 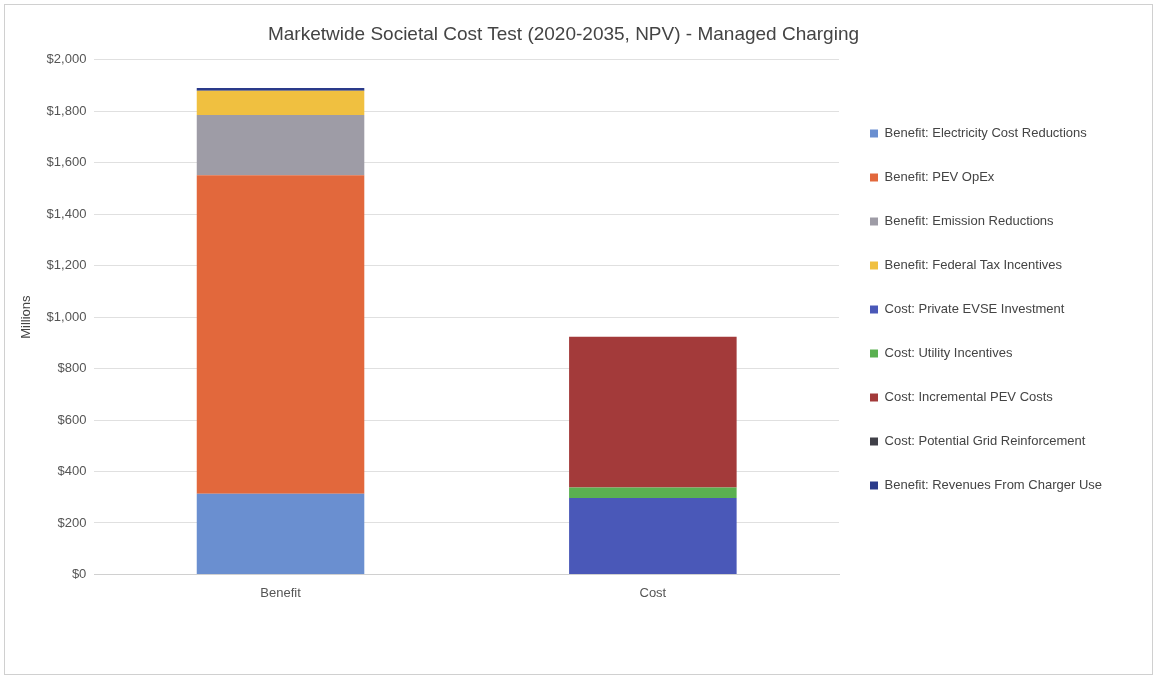 What do you see at coordinates (948, 353) in the screenshot?
I see `legend-label: Cost: Utility Incentives` at bounding box center [948, 353].